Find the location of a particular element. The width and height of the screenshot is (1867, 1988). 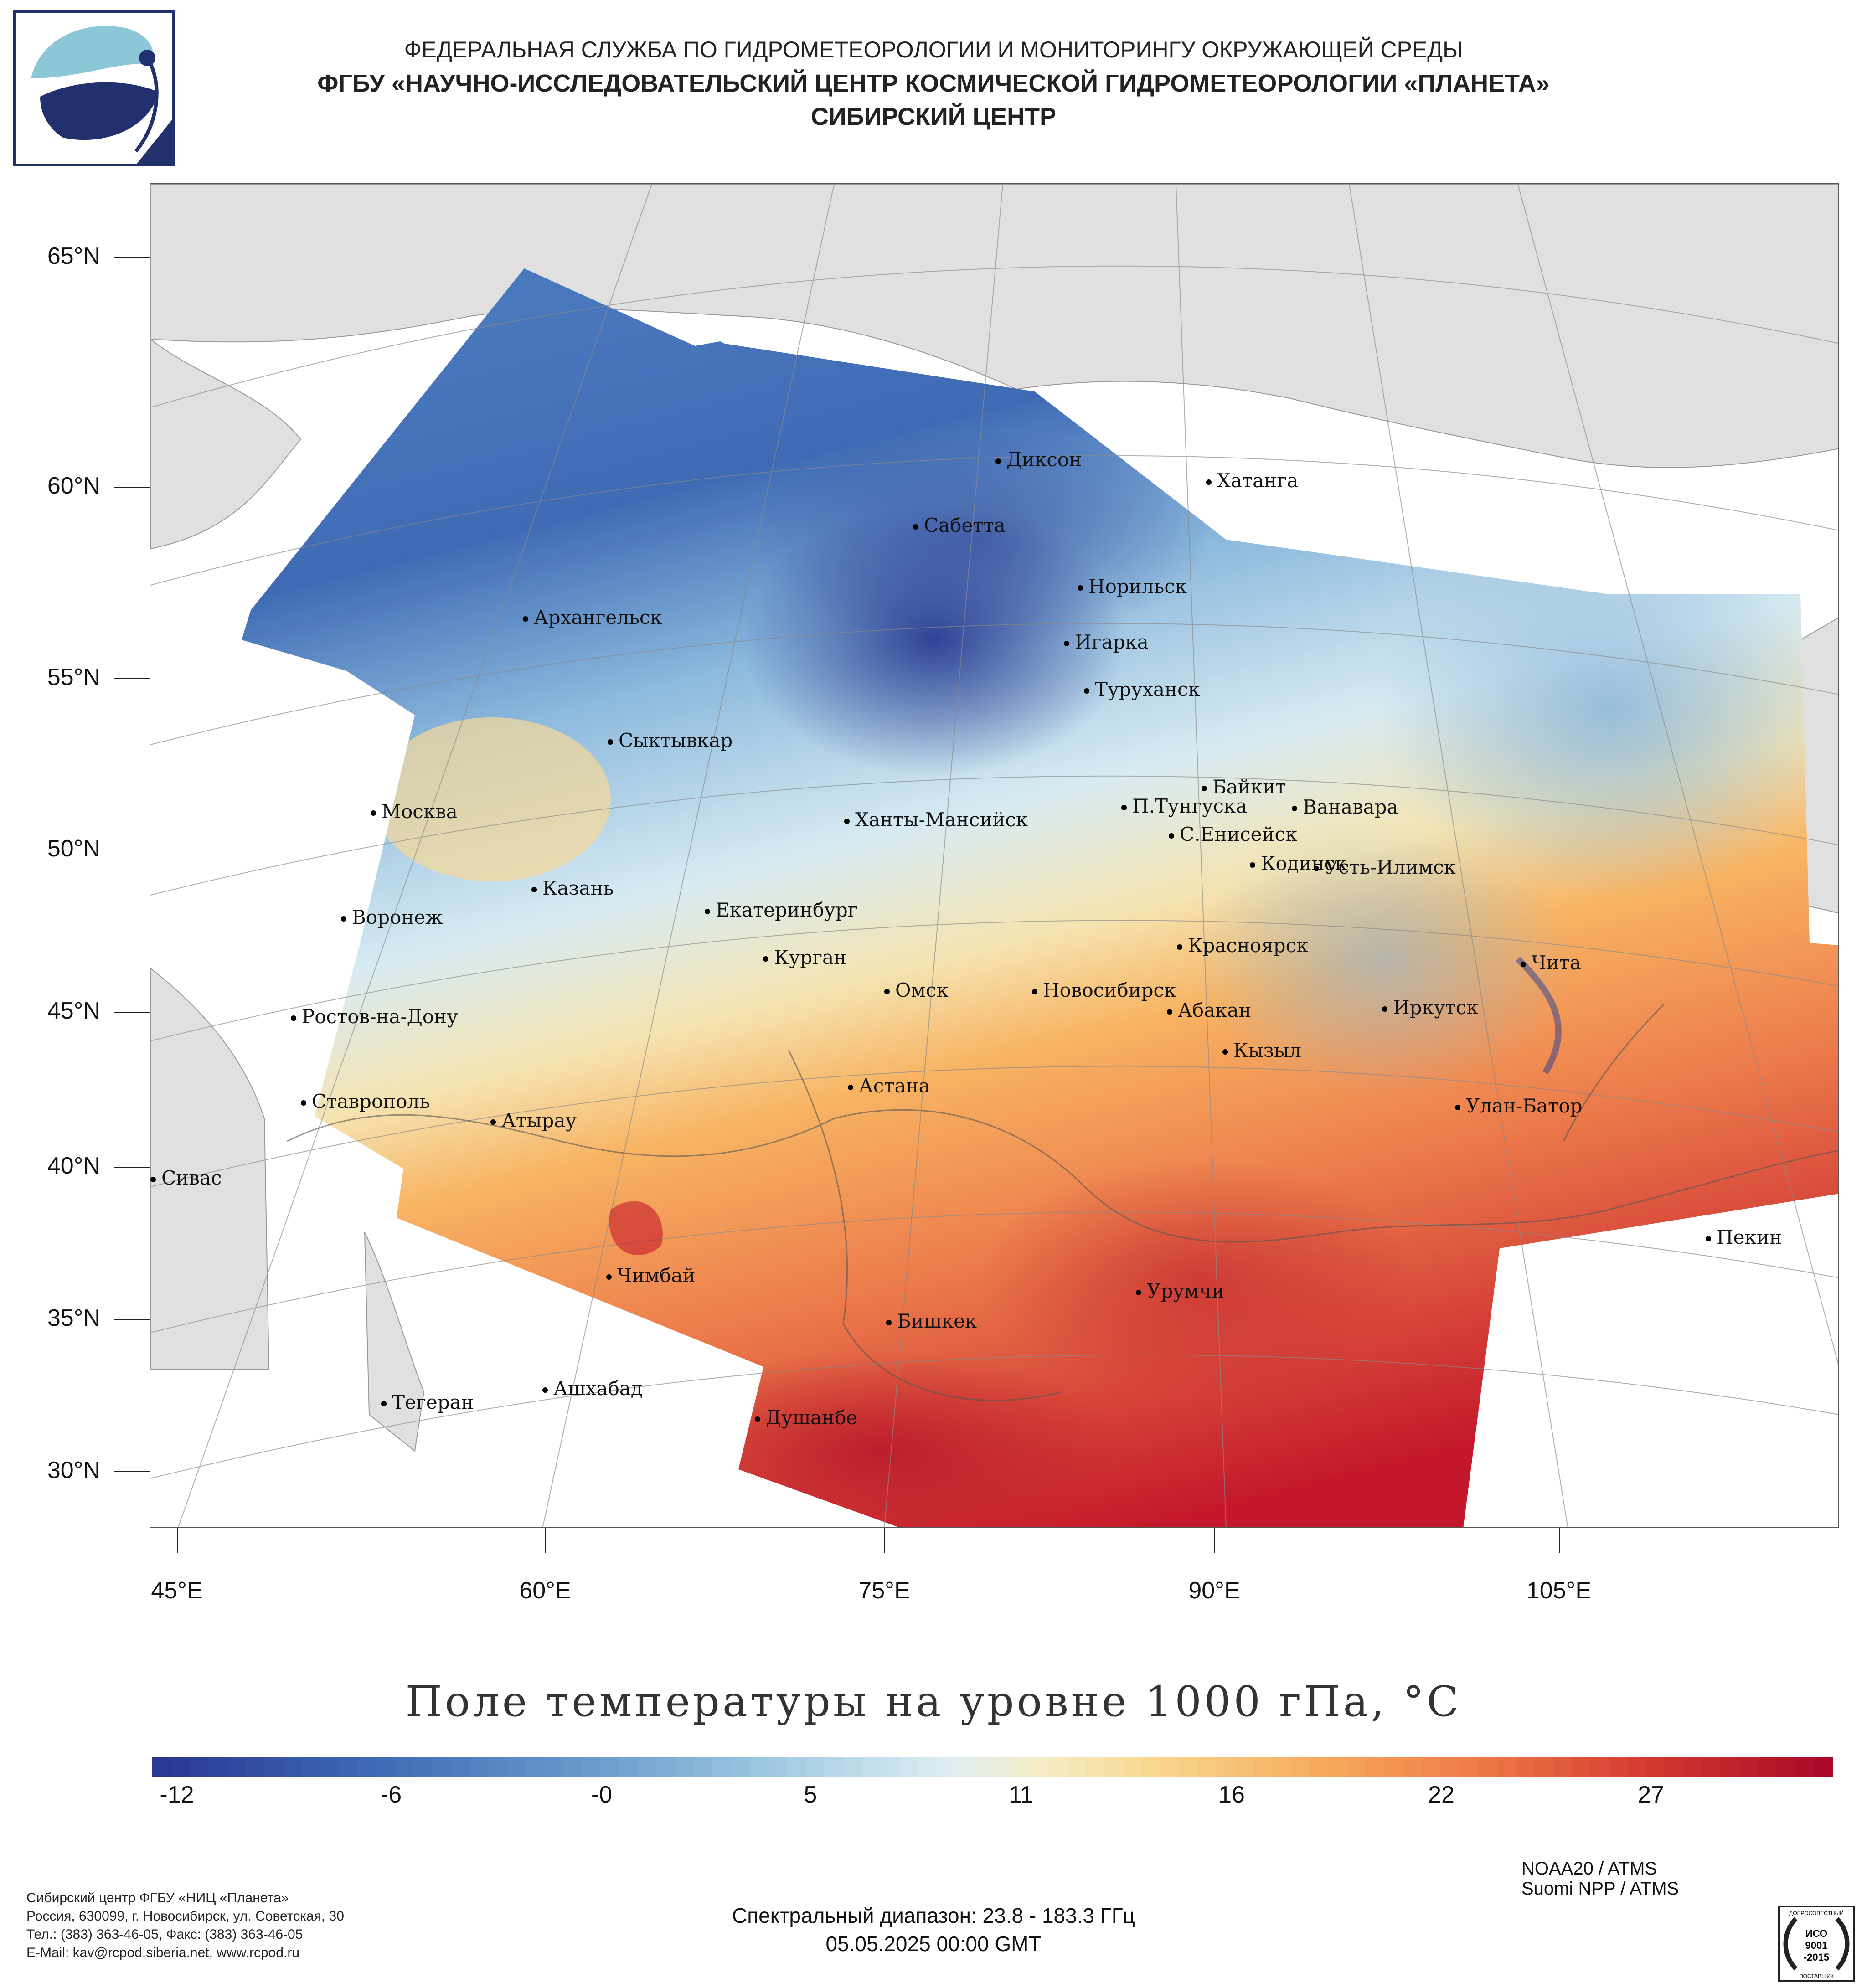

city-name: Сивас is located at coordinates (191, 1178).